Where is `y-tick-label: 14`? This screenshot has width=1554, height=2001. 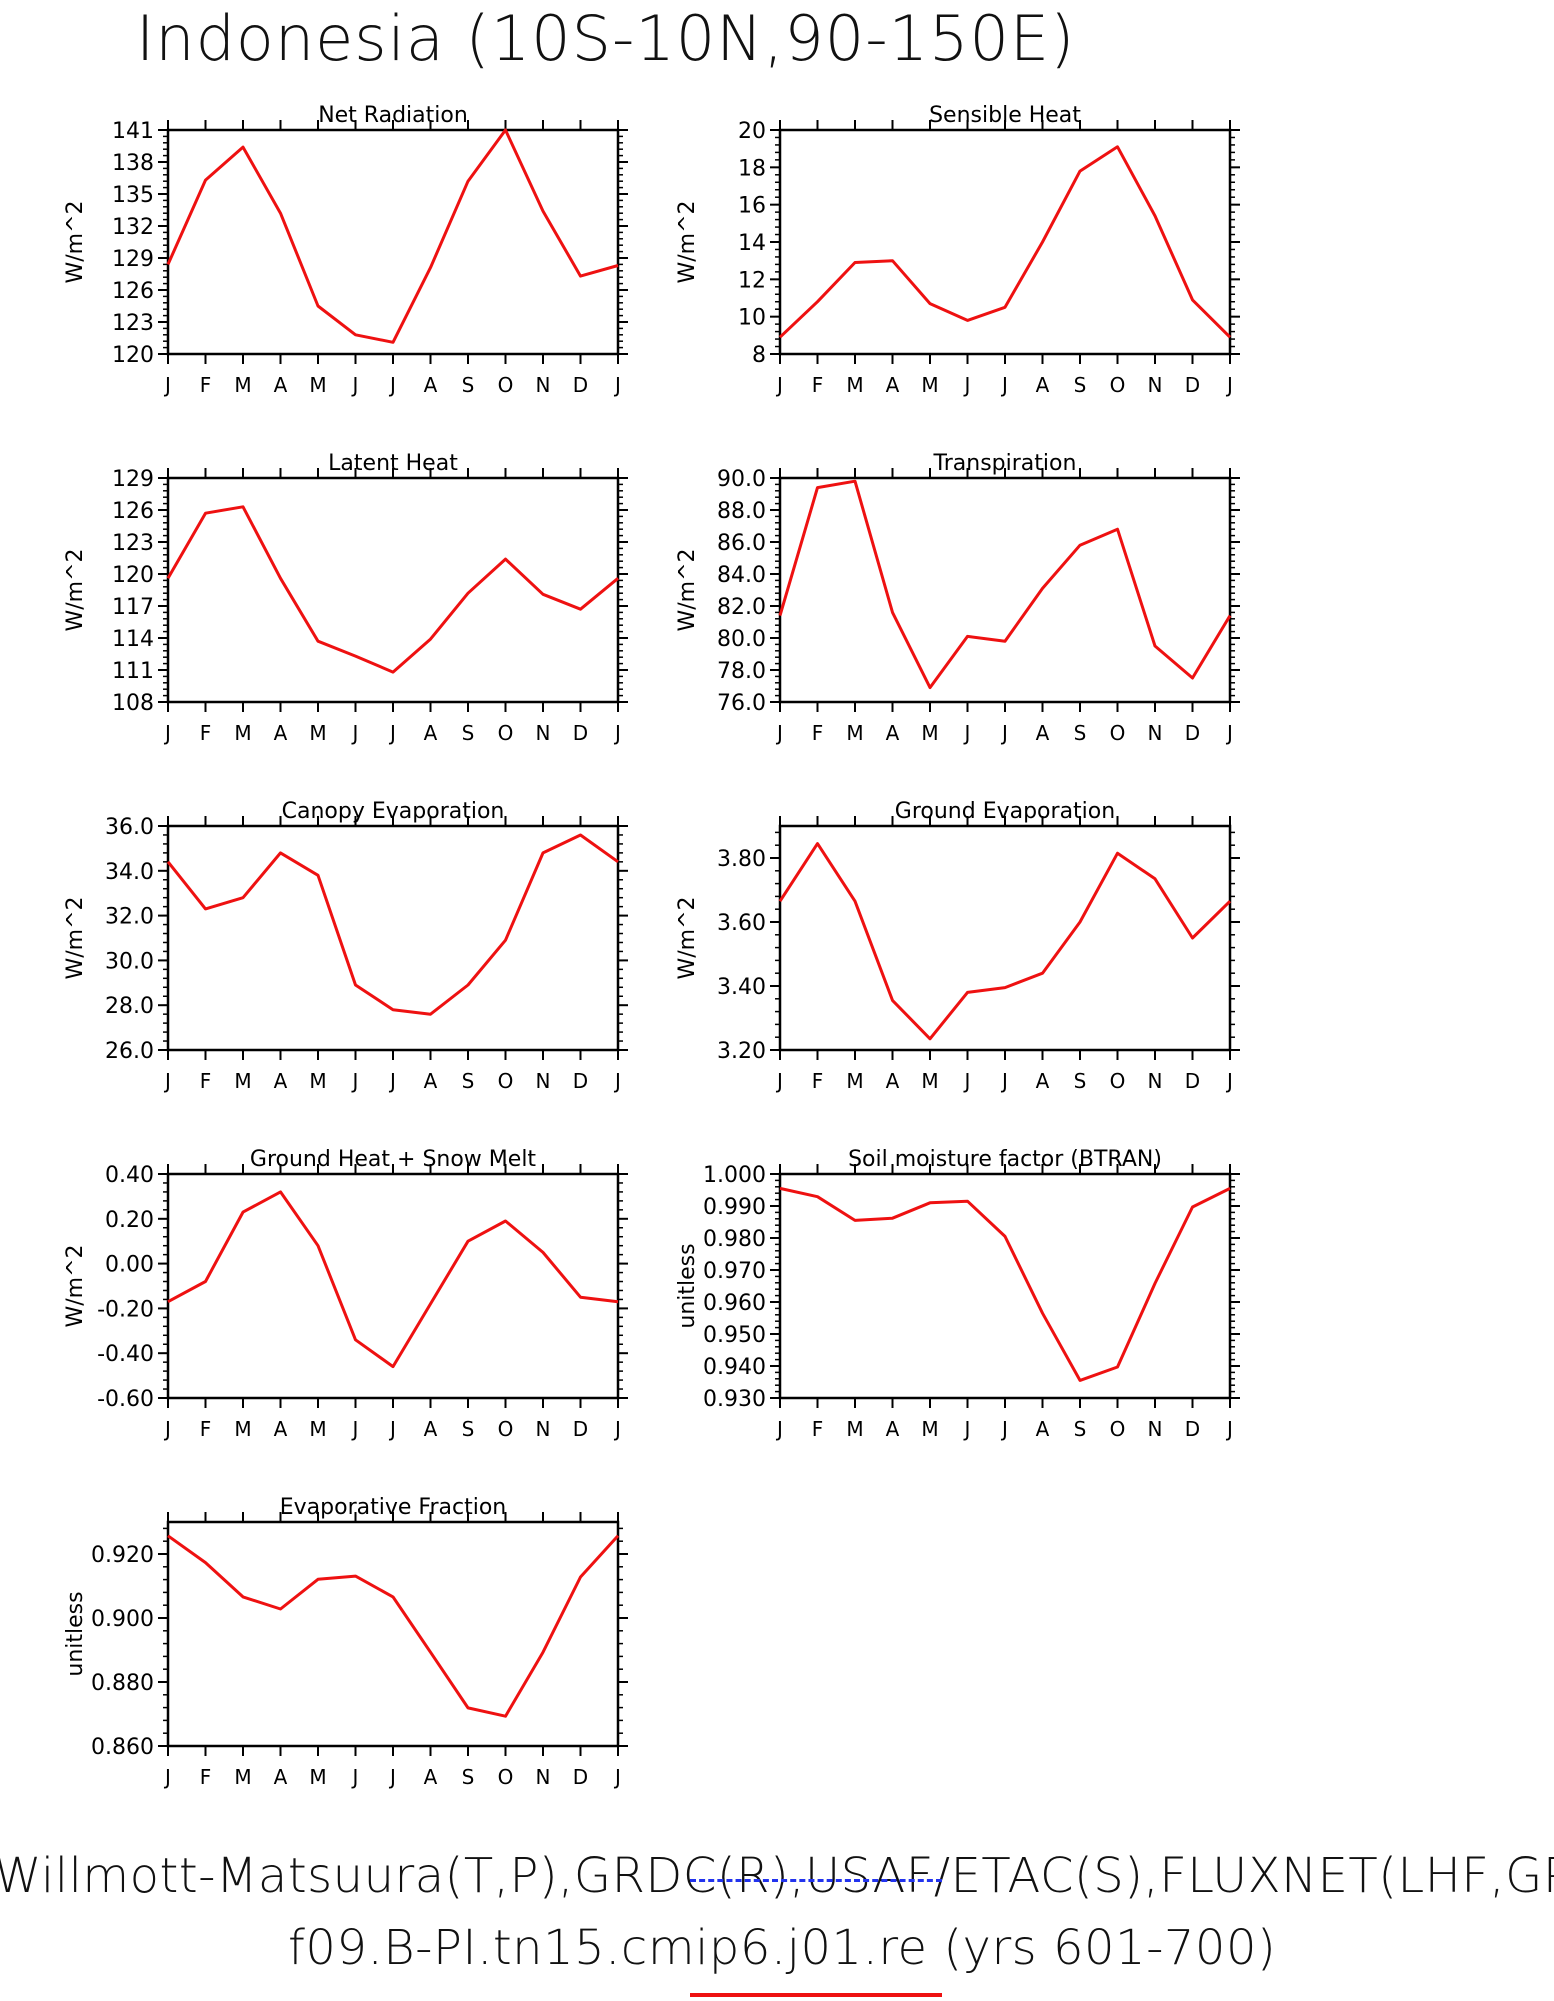
y-tick-label: 14 is located at coordinates (752, 243).